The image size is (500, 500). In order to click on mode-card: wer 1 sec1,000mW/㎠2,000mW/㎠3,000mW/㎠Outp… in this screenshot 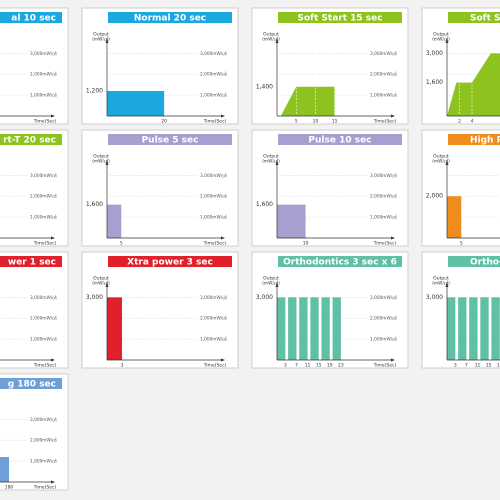, I will do `click(34, 310)`.